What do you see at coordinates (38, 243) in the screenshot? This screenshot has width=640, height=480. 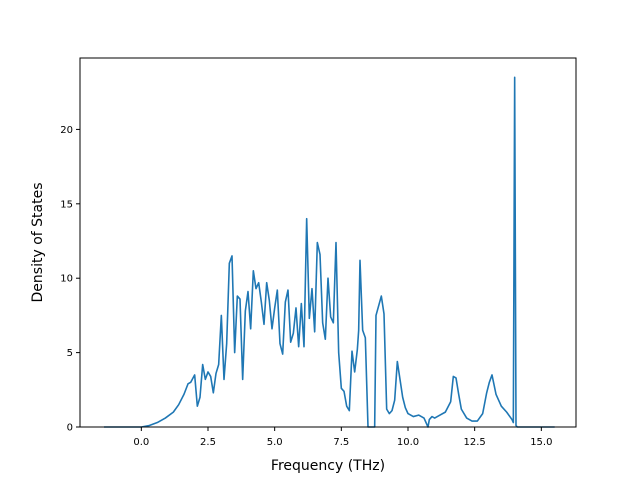 I see `y-axis-label: Density of States` at bounding box center [38, 243].